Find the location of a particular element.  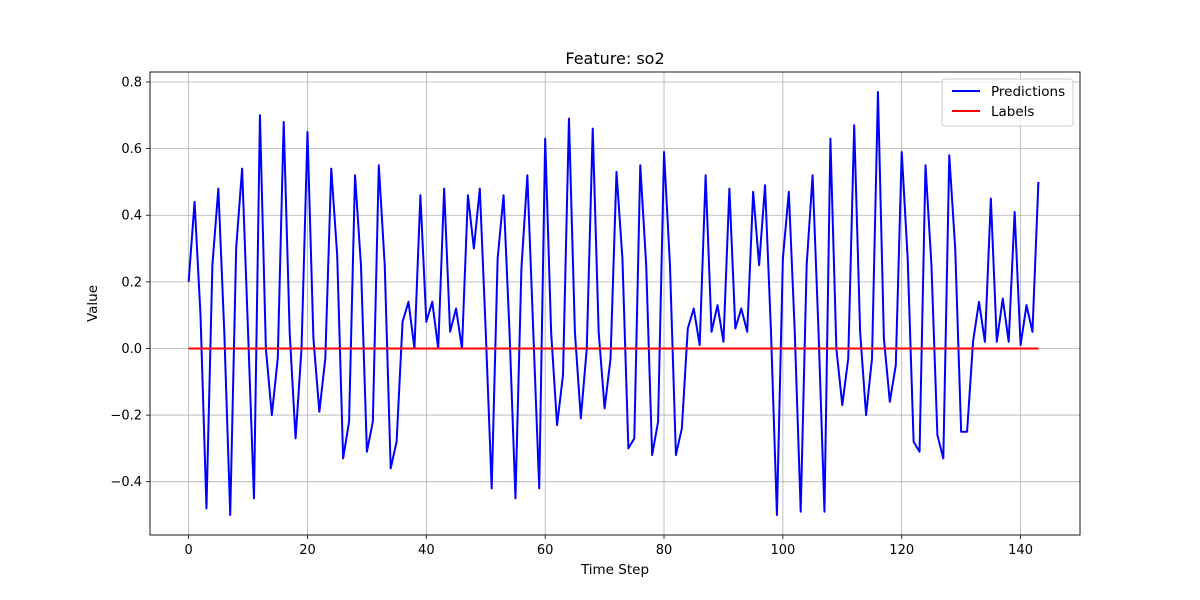

legend-label-labels: Labels is located at coordinates (1012, 112).